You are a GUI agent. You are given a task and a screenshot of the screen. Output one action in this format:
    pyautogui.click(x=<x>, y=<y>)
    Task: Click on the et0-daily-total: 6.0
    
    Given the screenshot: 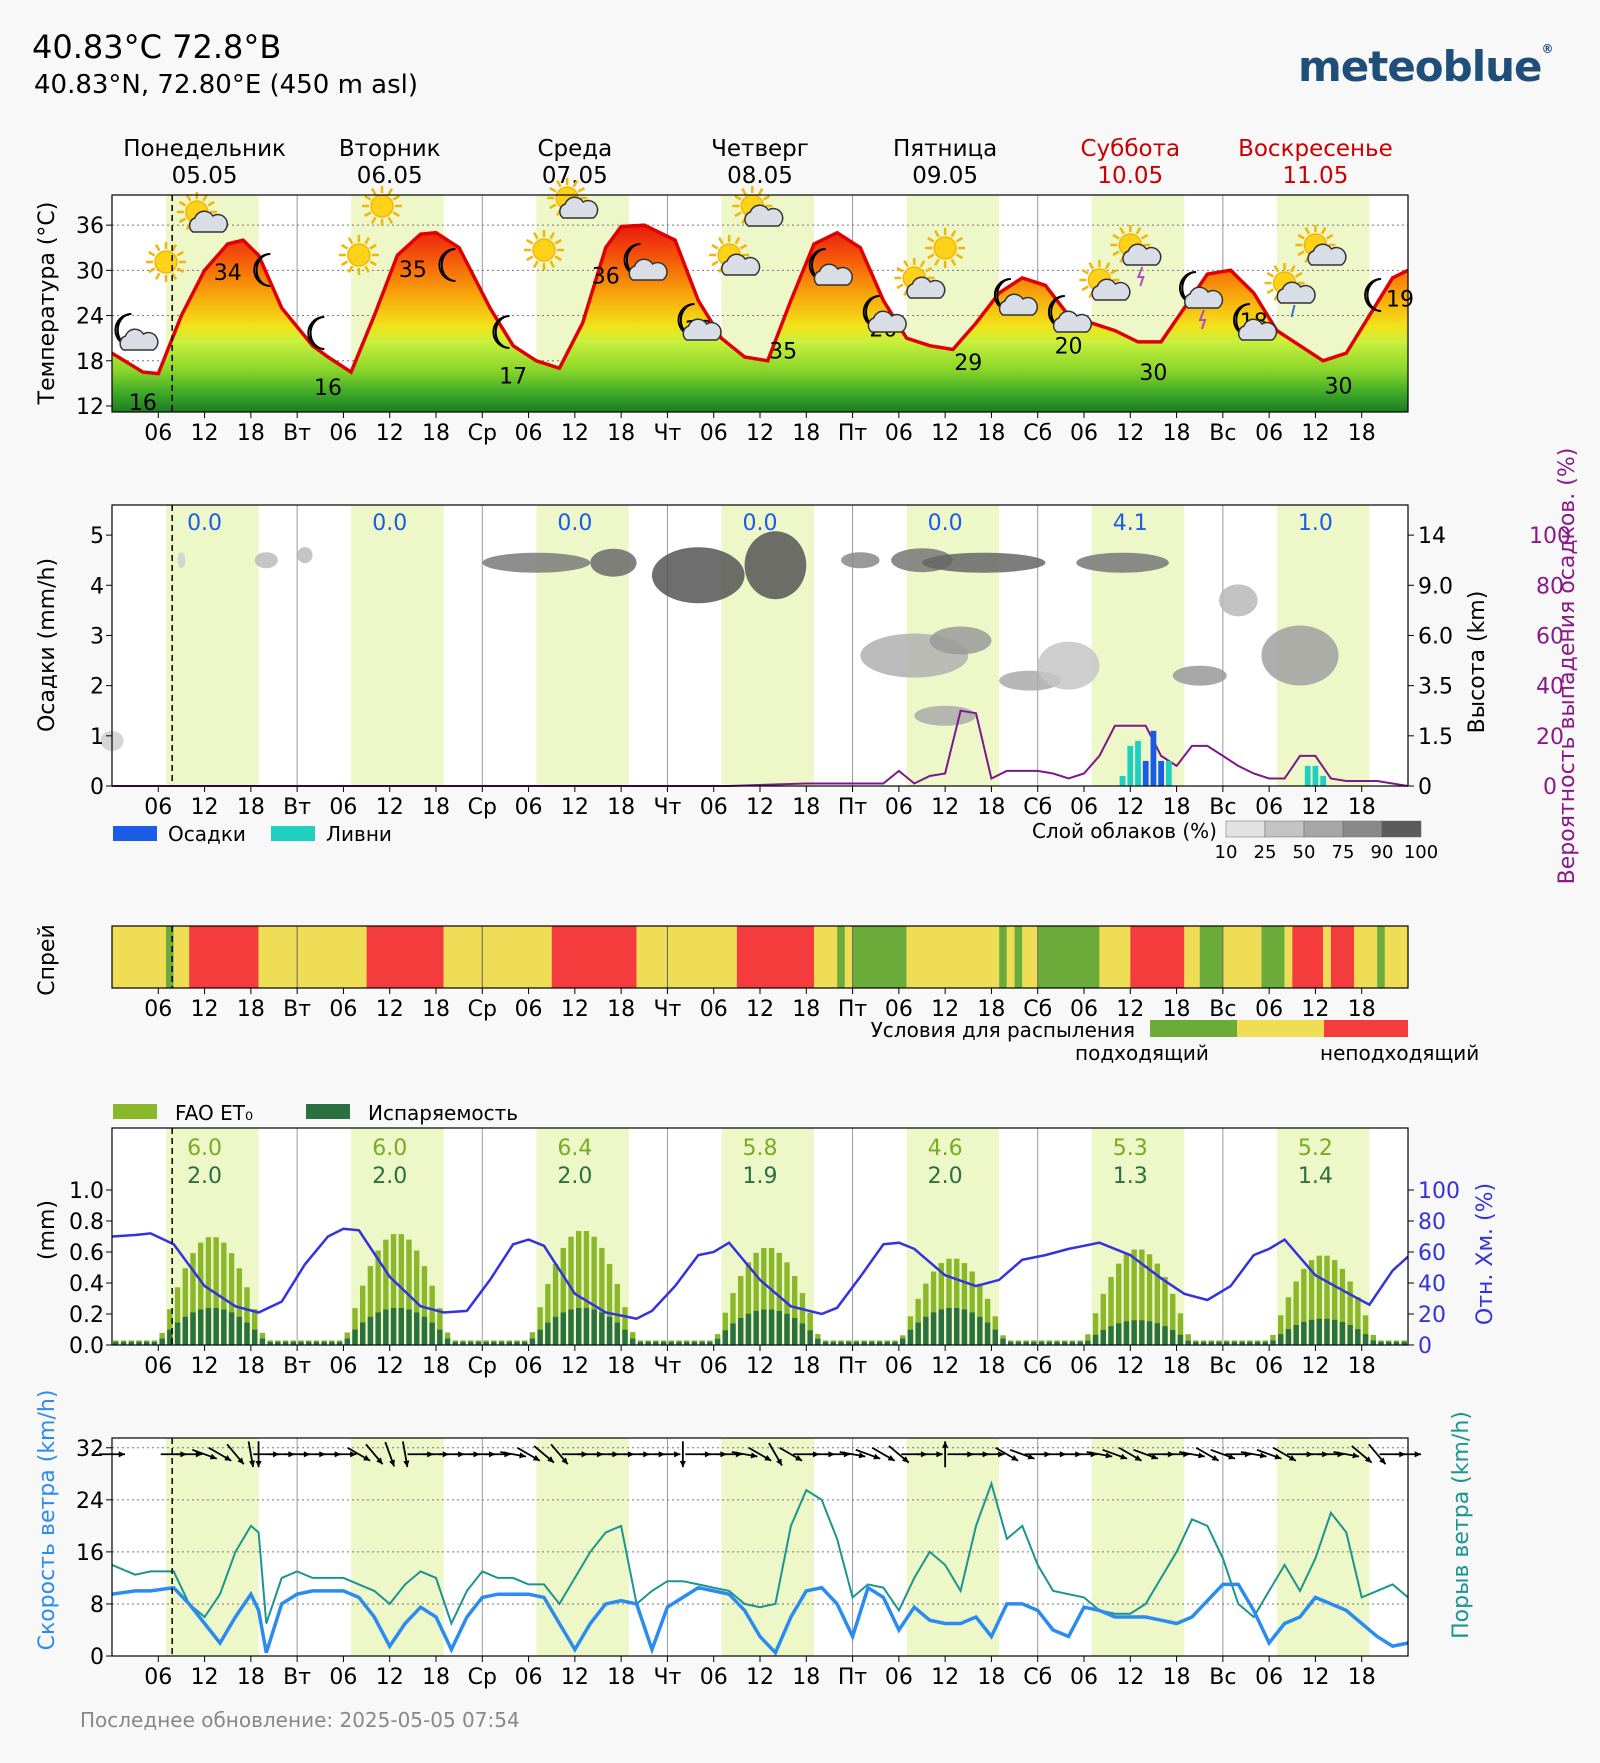 What is the action you would take?
    pyautogui.click(x=204, y=1148)
    